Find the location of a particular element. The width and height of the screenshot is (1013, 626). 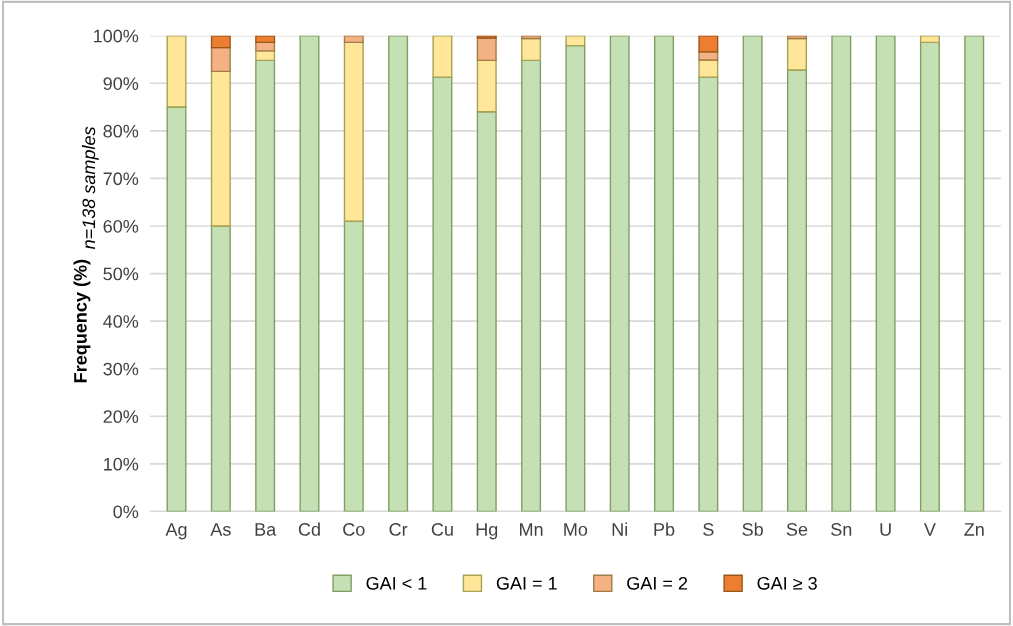

y-tick-label: 40% is located at coordinates (121, 321).